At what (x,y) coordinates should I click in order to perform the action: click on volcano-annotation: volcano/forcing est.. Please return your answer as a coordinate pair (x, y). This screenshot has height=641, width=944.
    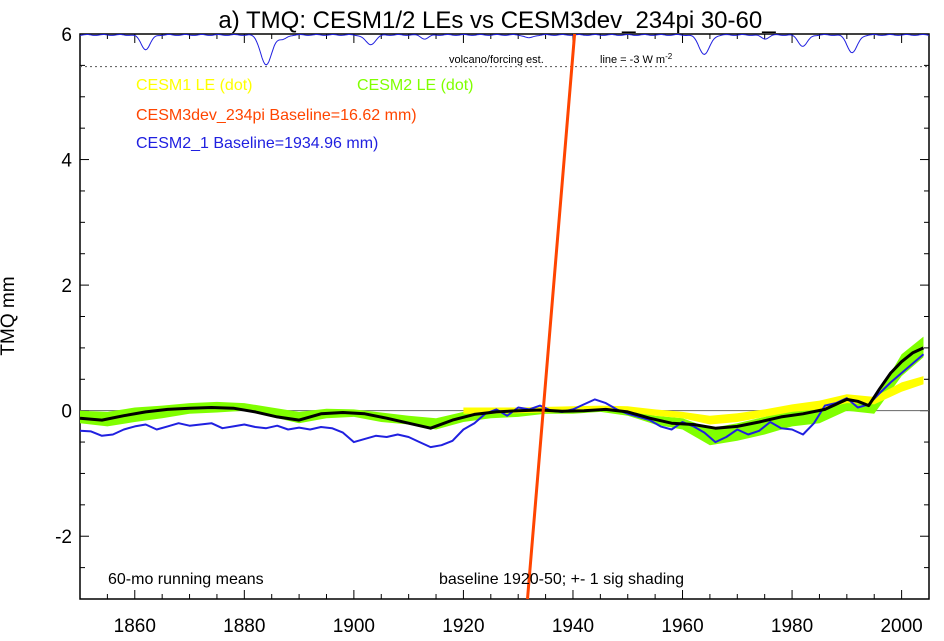
    Looking at the image, I should click on (496, 60).